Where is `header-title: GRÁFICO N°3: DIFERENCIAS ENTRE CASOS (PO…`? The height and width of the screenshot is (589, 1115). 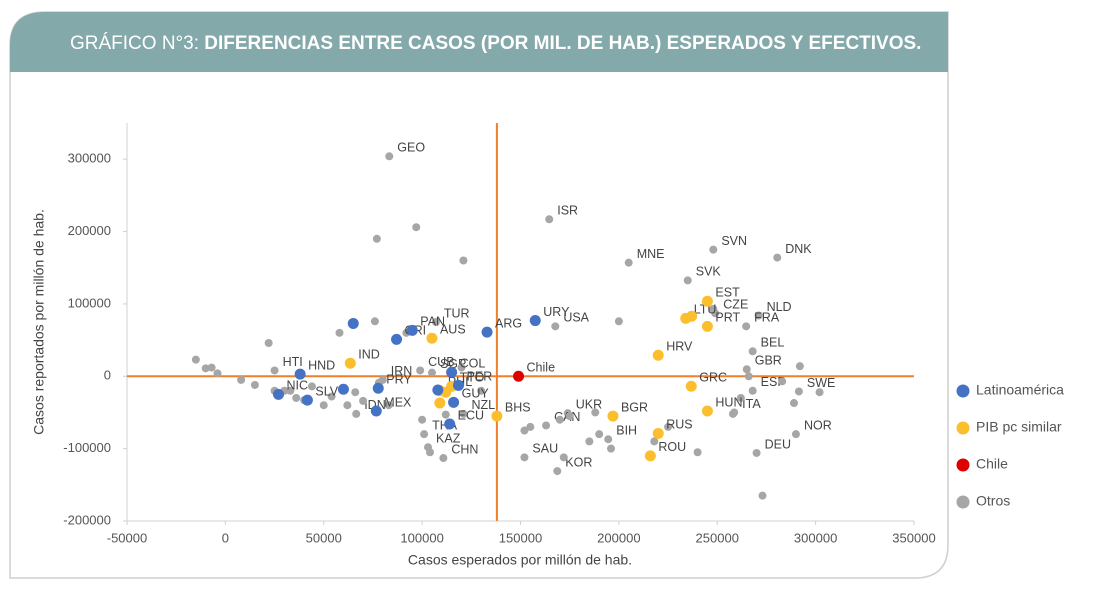
header-title: GRÁFICO N°3: DIFERENCIAS ENTRE CASOS (PO… is located at coordinates (495, 43).